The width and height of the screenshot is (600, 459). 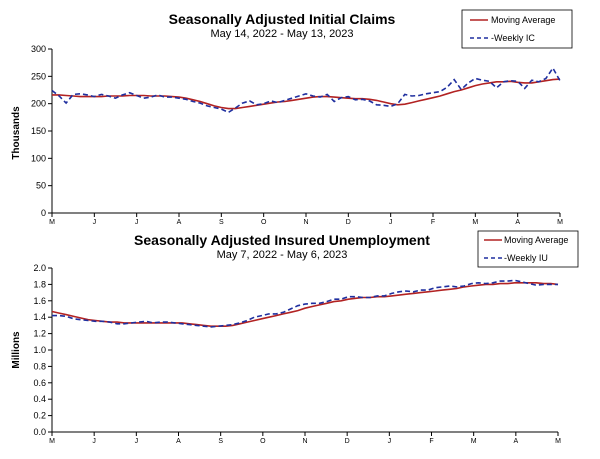 What do you see at coordinates (38, 76) in the screenshot?
I see `y-tick-label: 250` at bounding box center [38, 76].